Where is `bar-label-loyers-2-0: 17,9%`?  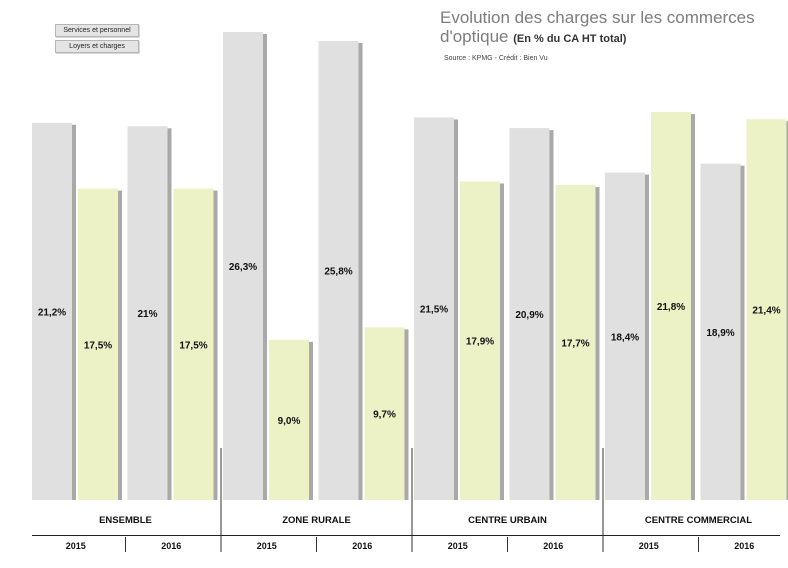 bar-label-loyers-2-0: 17,9% is located at coordinates (480, 342).